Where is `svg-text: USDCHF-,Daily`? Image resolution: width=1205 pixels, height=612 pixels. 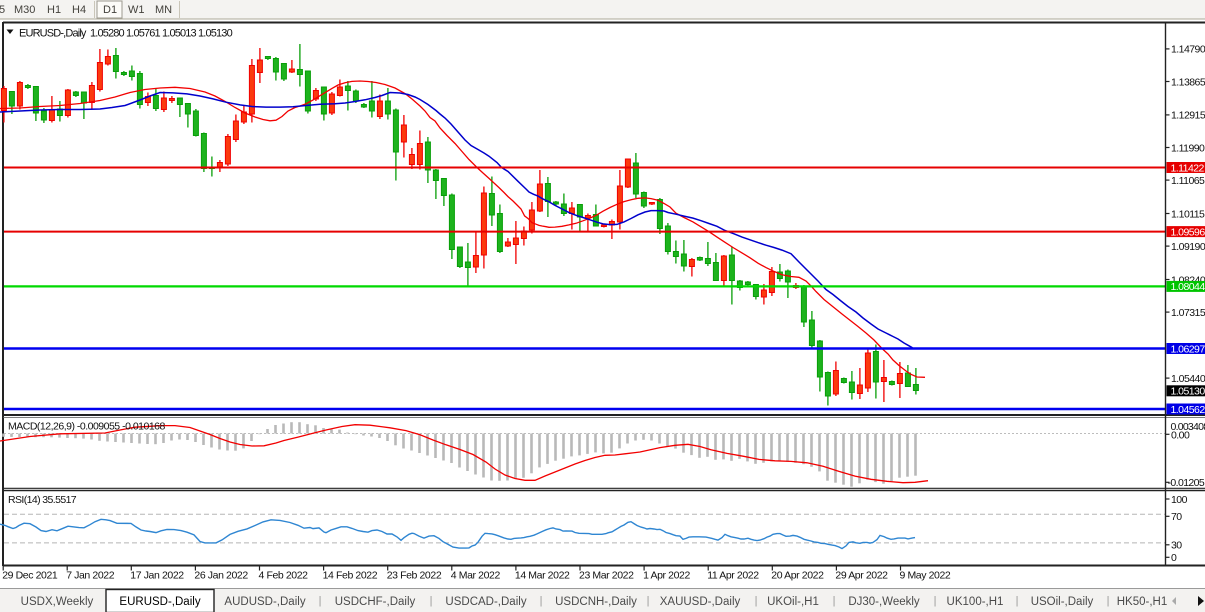
svg-text: USDCHF-,Daily is located at coordinates (375, 602).